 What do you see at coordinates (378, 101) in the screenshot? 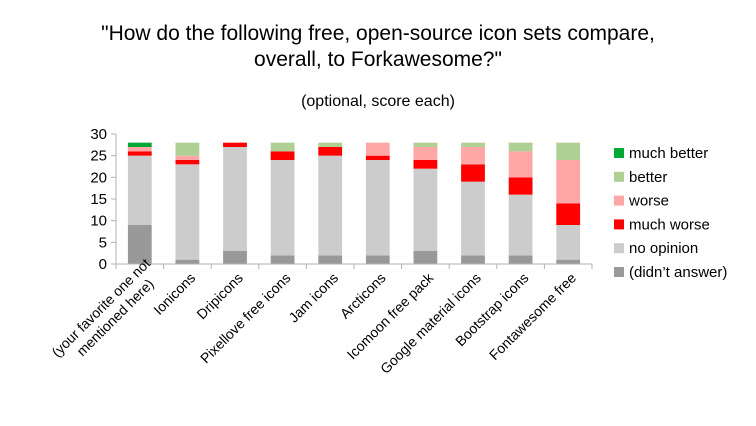
I see `chart-subtitle: (optional, score each)` at bounding box center [378, 101].